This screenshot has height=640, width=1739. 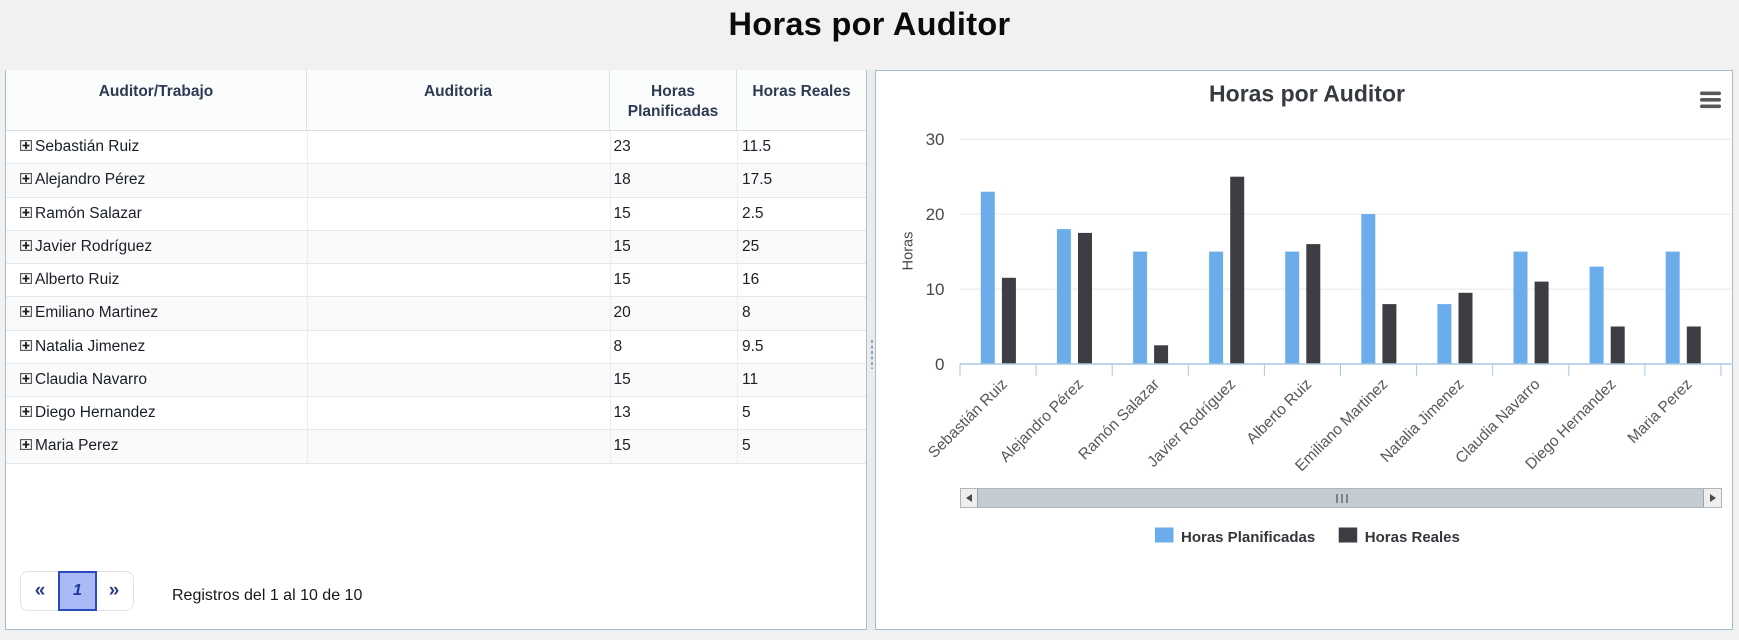 What do you see at coordinates (909, 251) in the screenshot?
I see `svg-text: Horas` at bounding box center [909, 251].